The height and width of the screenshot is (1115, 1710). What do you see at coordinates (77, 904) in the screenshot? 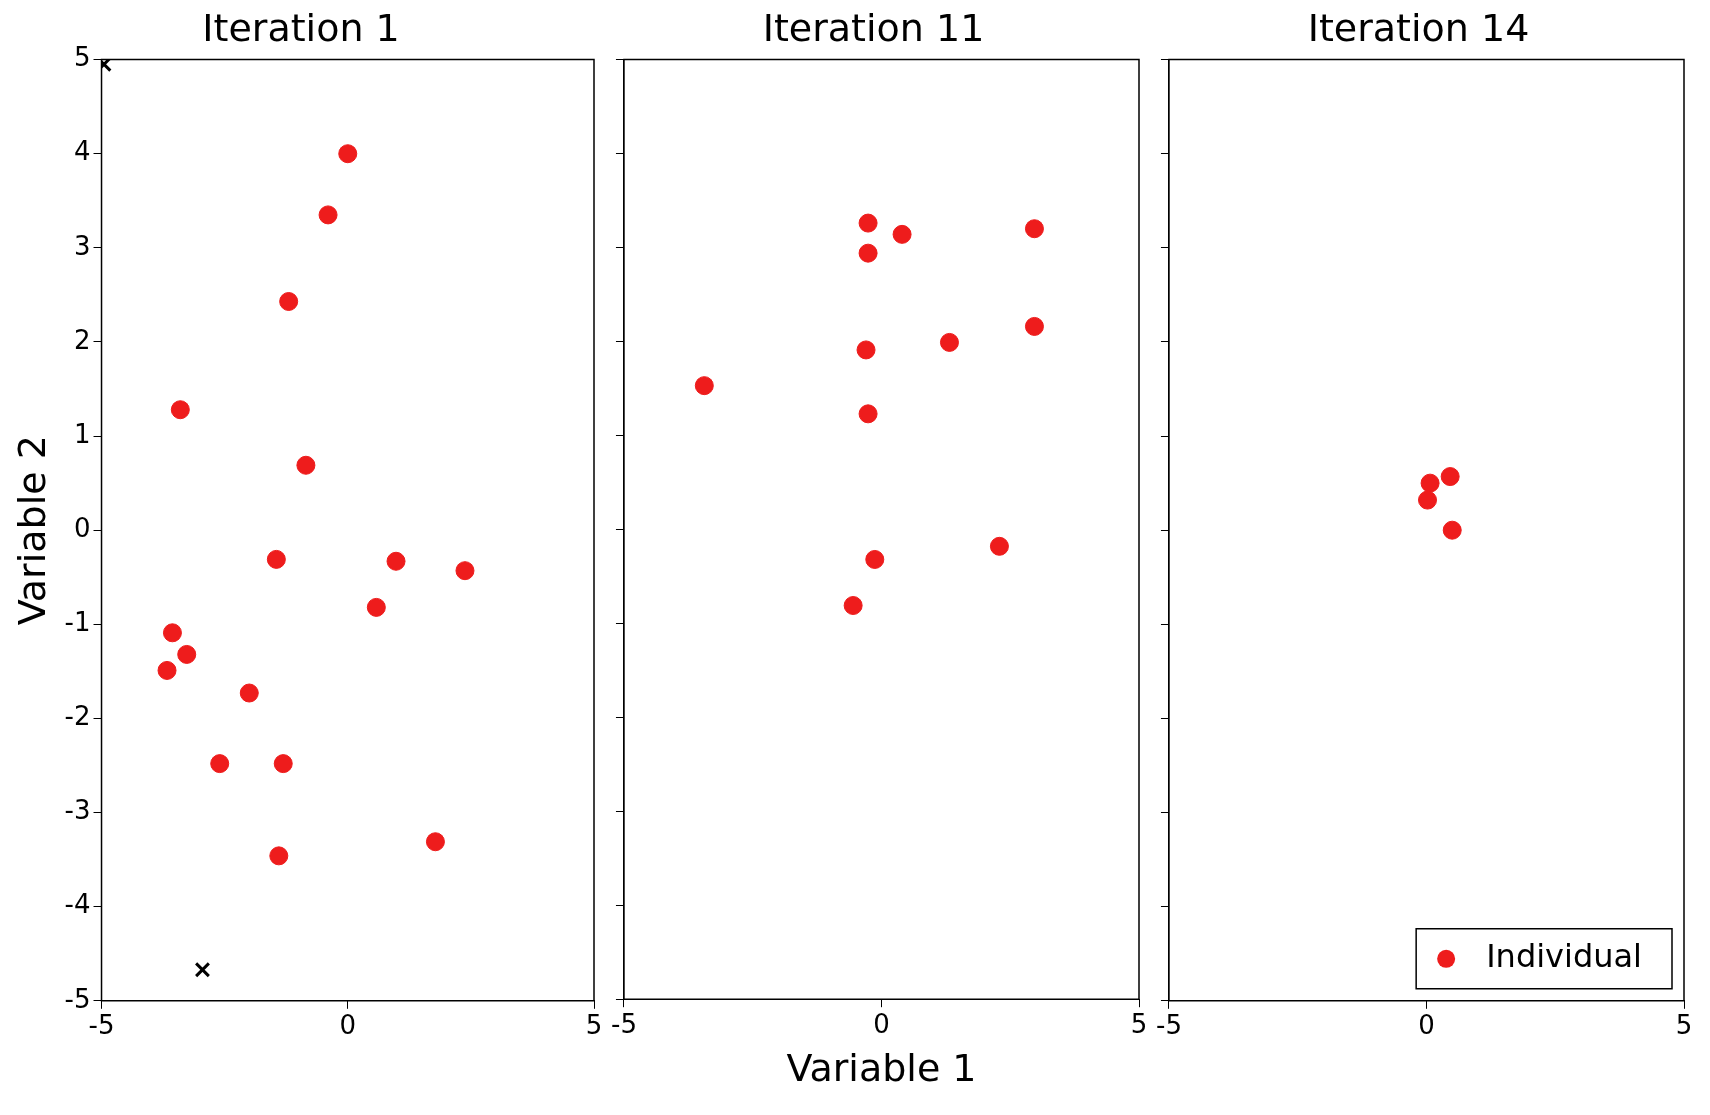
I see `y-tick-label: -4` at bounding box center [77, 904].